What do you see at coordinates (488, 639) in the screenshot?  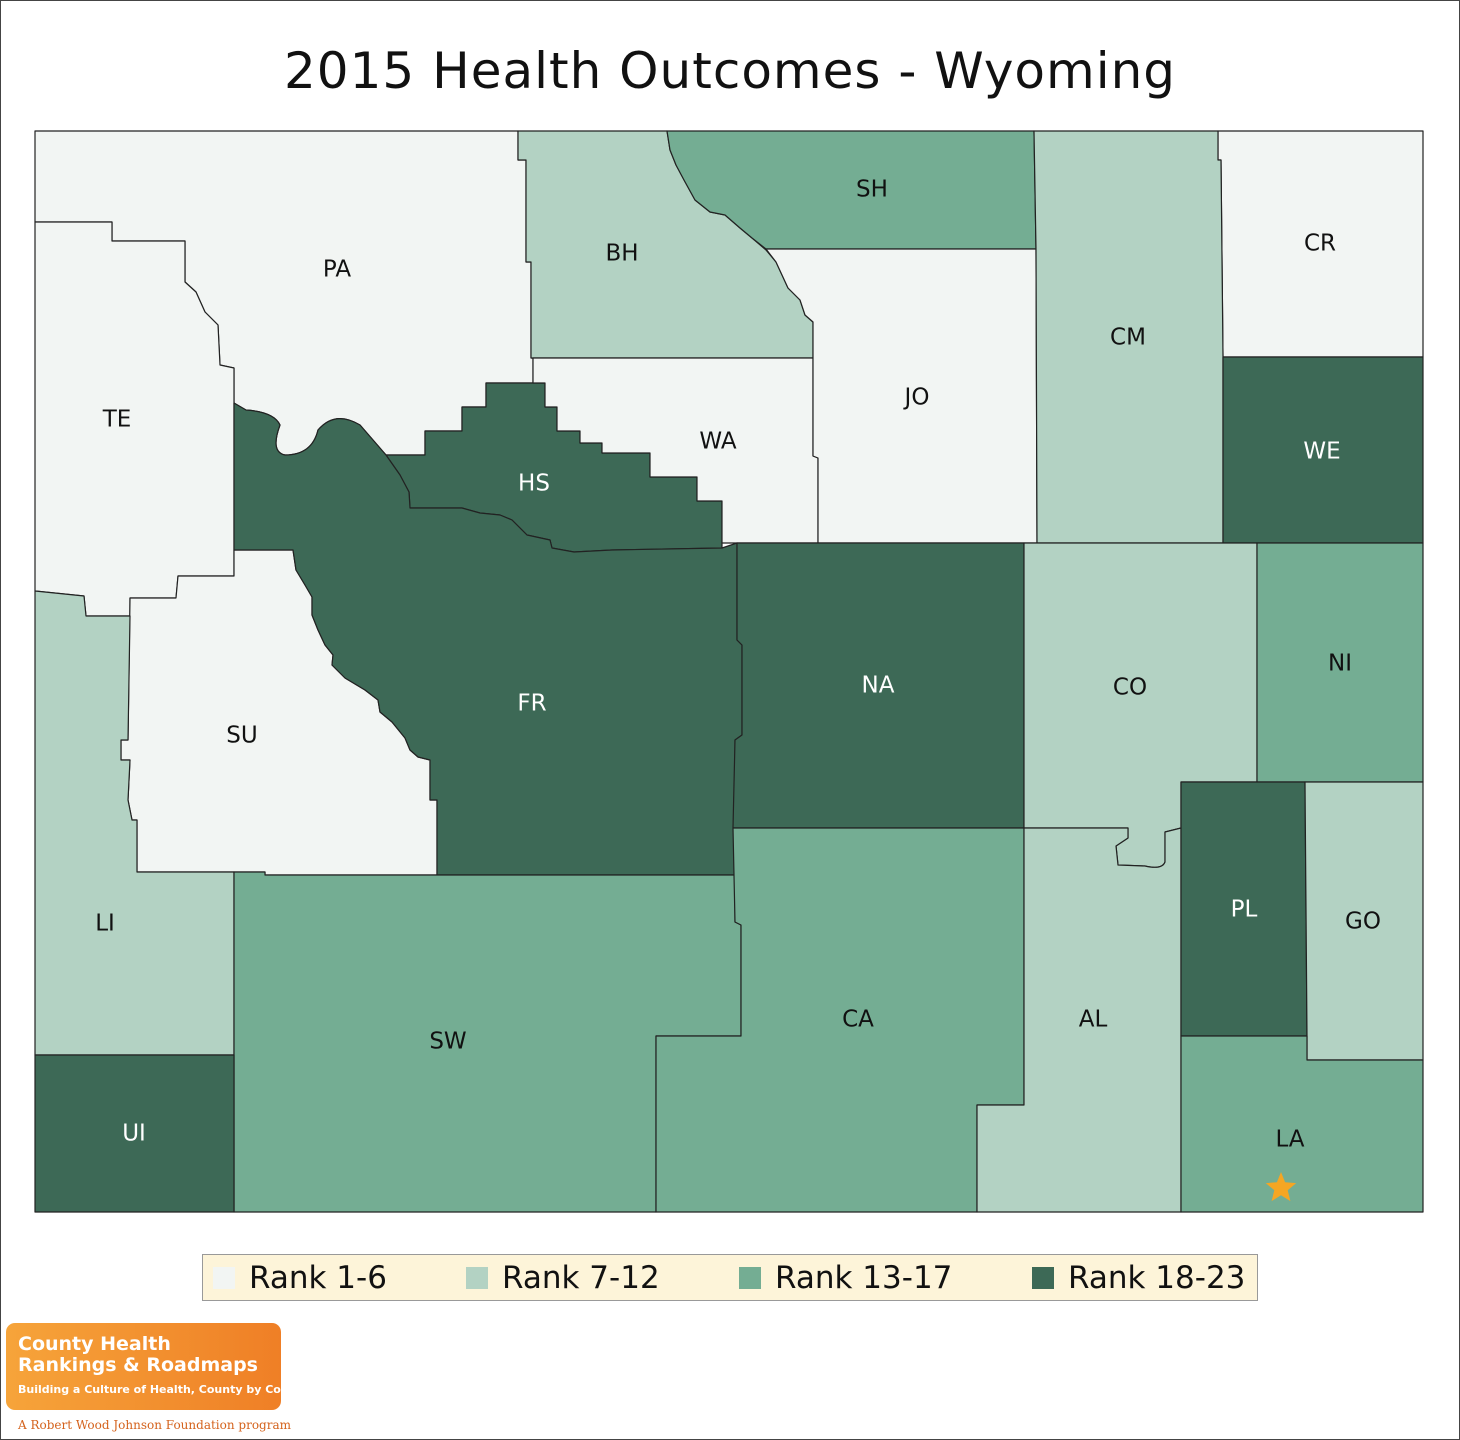 I see `county-FR` at bounding box center [488, 639].